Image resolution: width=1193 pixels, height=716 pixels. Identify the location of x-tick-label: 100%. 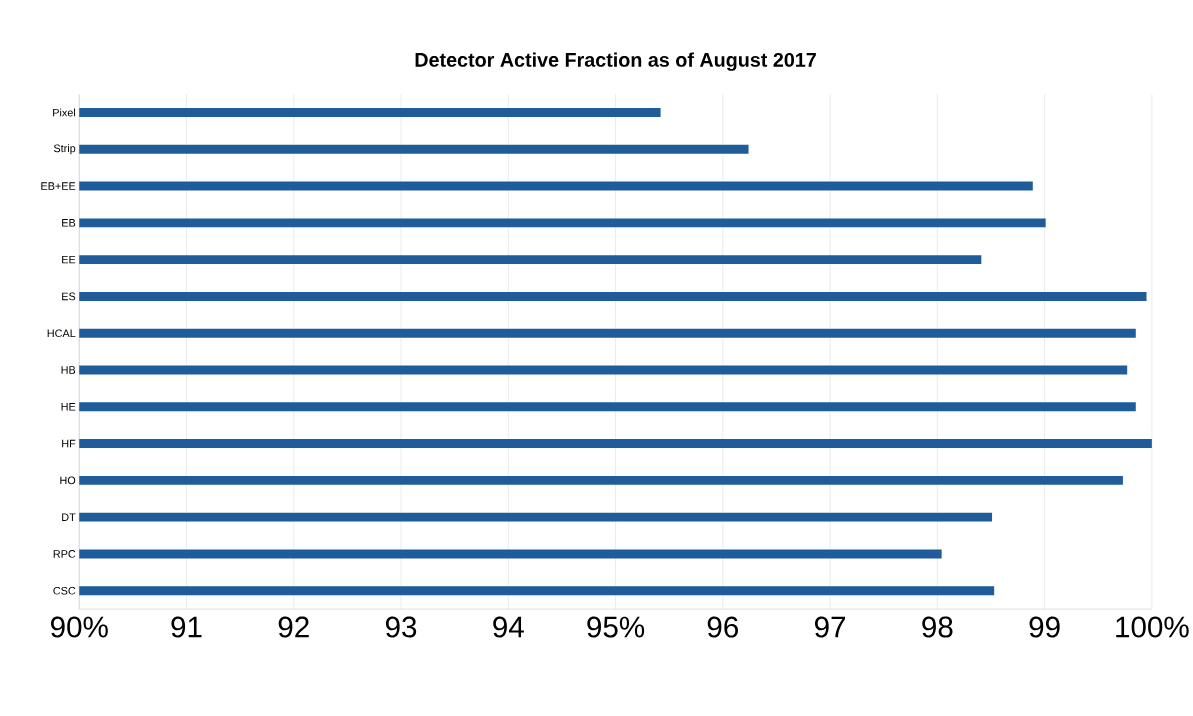
(1152, 627).